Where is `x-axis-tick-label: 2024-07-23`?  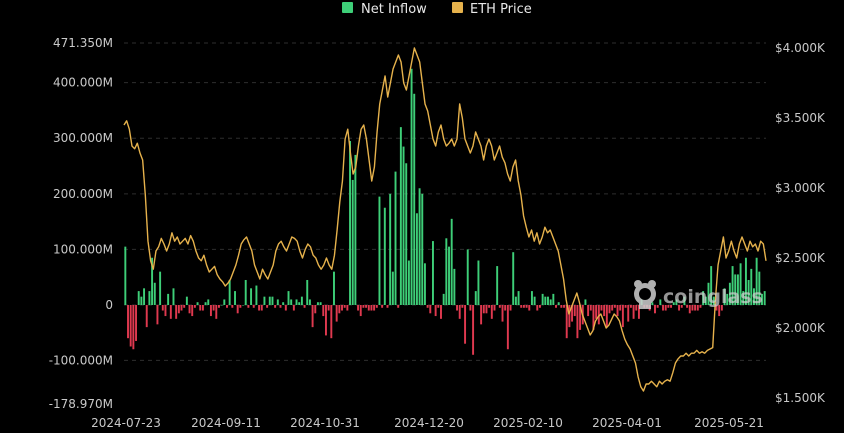 x-axis-tick-label: 2024-07-23 is located at coordinates (126, 423).